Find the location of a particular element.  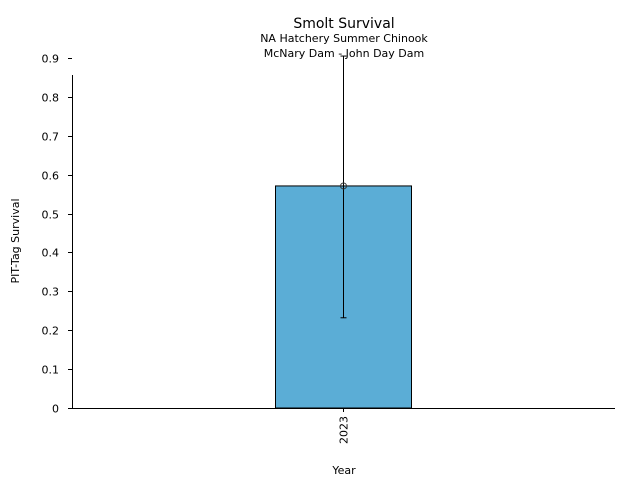

x-axis-ticks: 2023 is located at coordinates (344, 426).